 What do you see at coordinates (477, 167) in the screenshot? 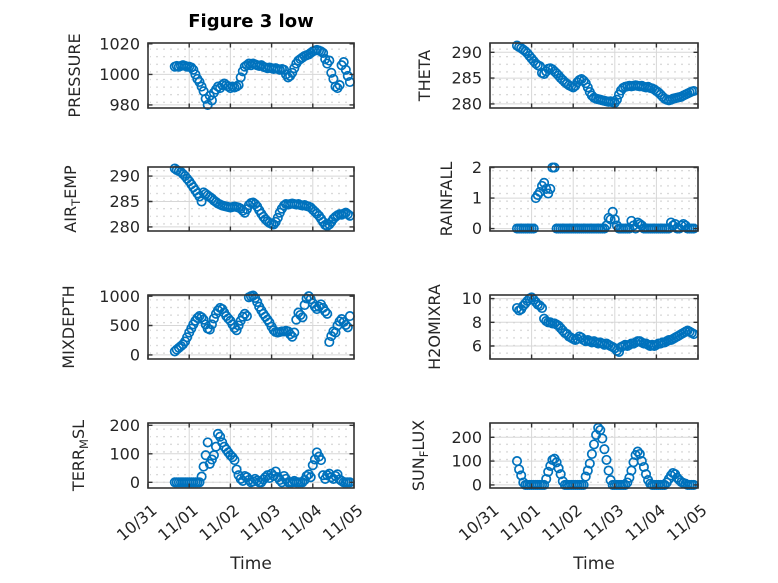
I see `y-tick-label: 2` at bounding box center [477, 167].